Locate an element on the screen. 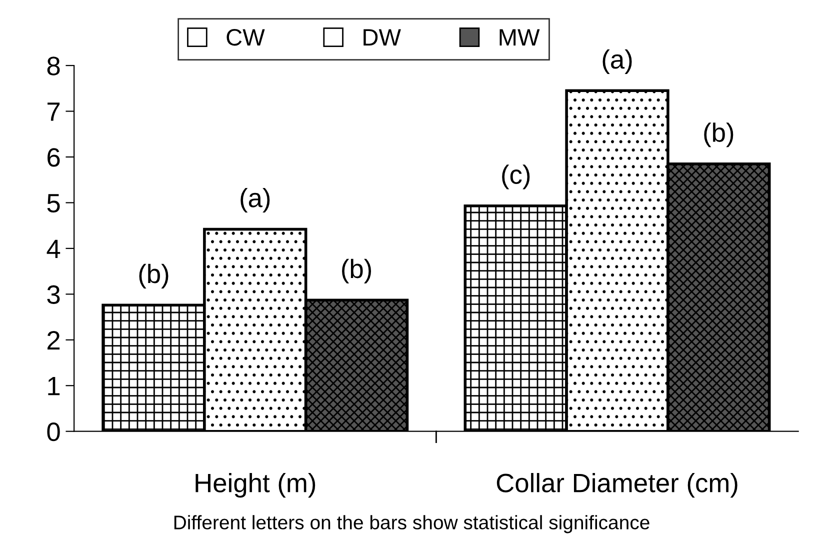  y-tick-label: 3 is located at coordinates (53, 294).